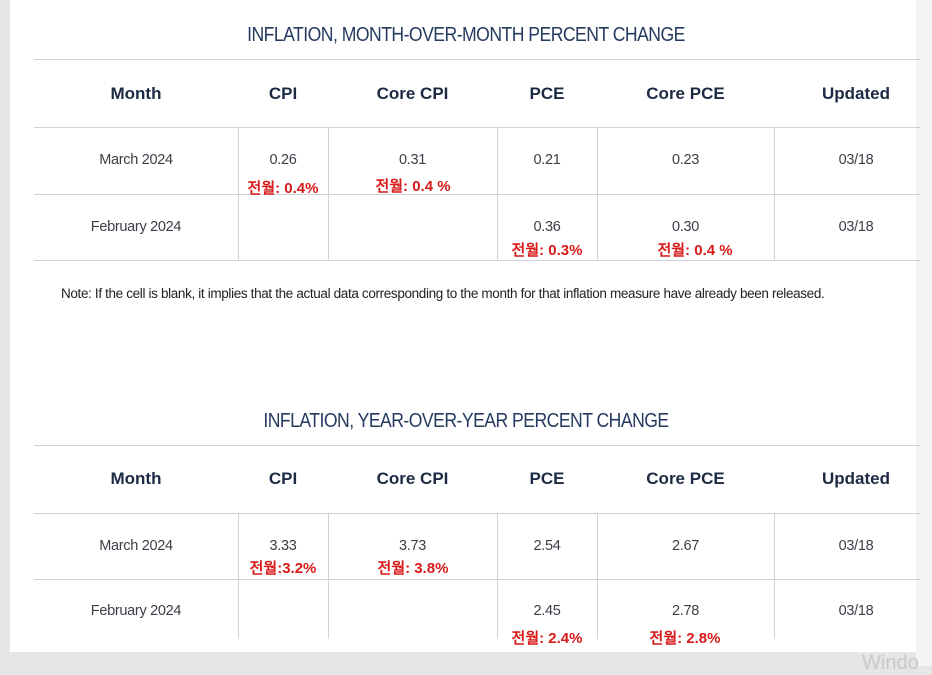  What do you see at coordinates (547, 160) in the screenshot?
I see `table1-row1-pce: 0.21` at bounding box center [547, 160].